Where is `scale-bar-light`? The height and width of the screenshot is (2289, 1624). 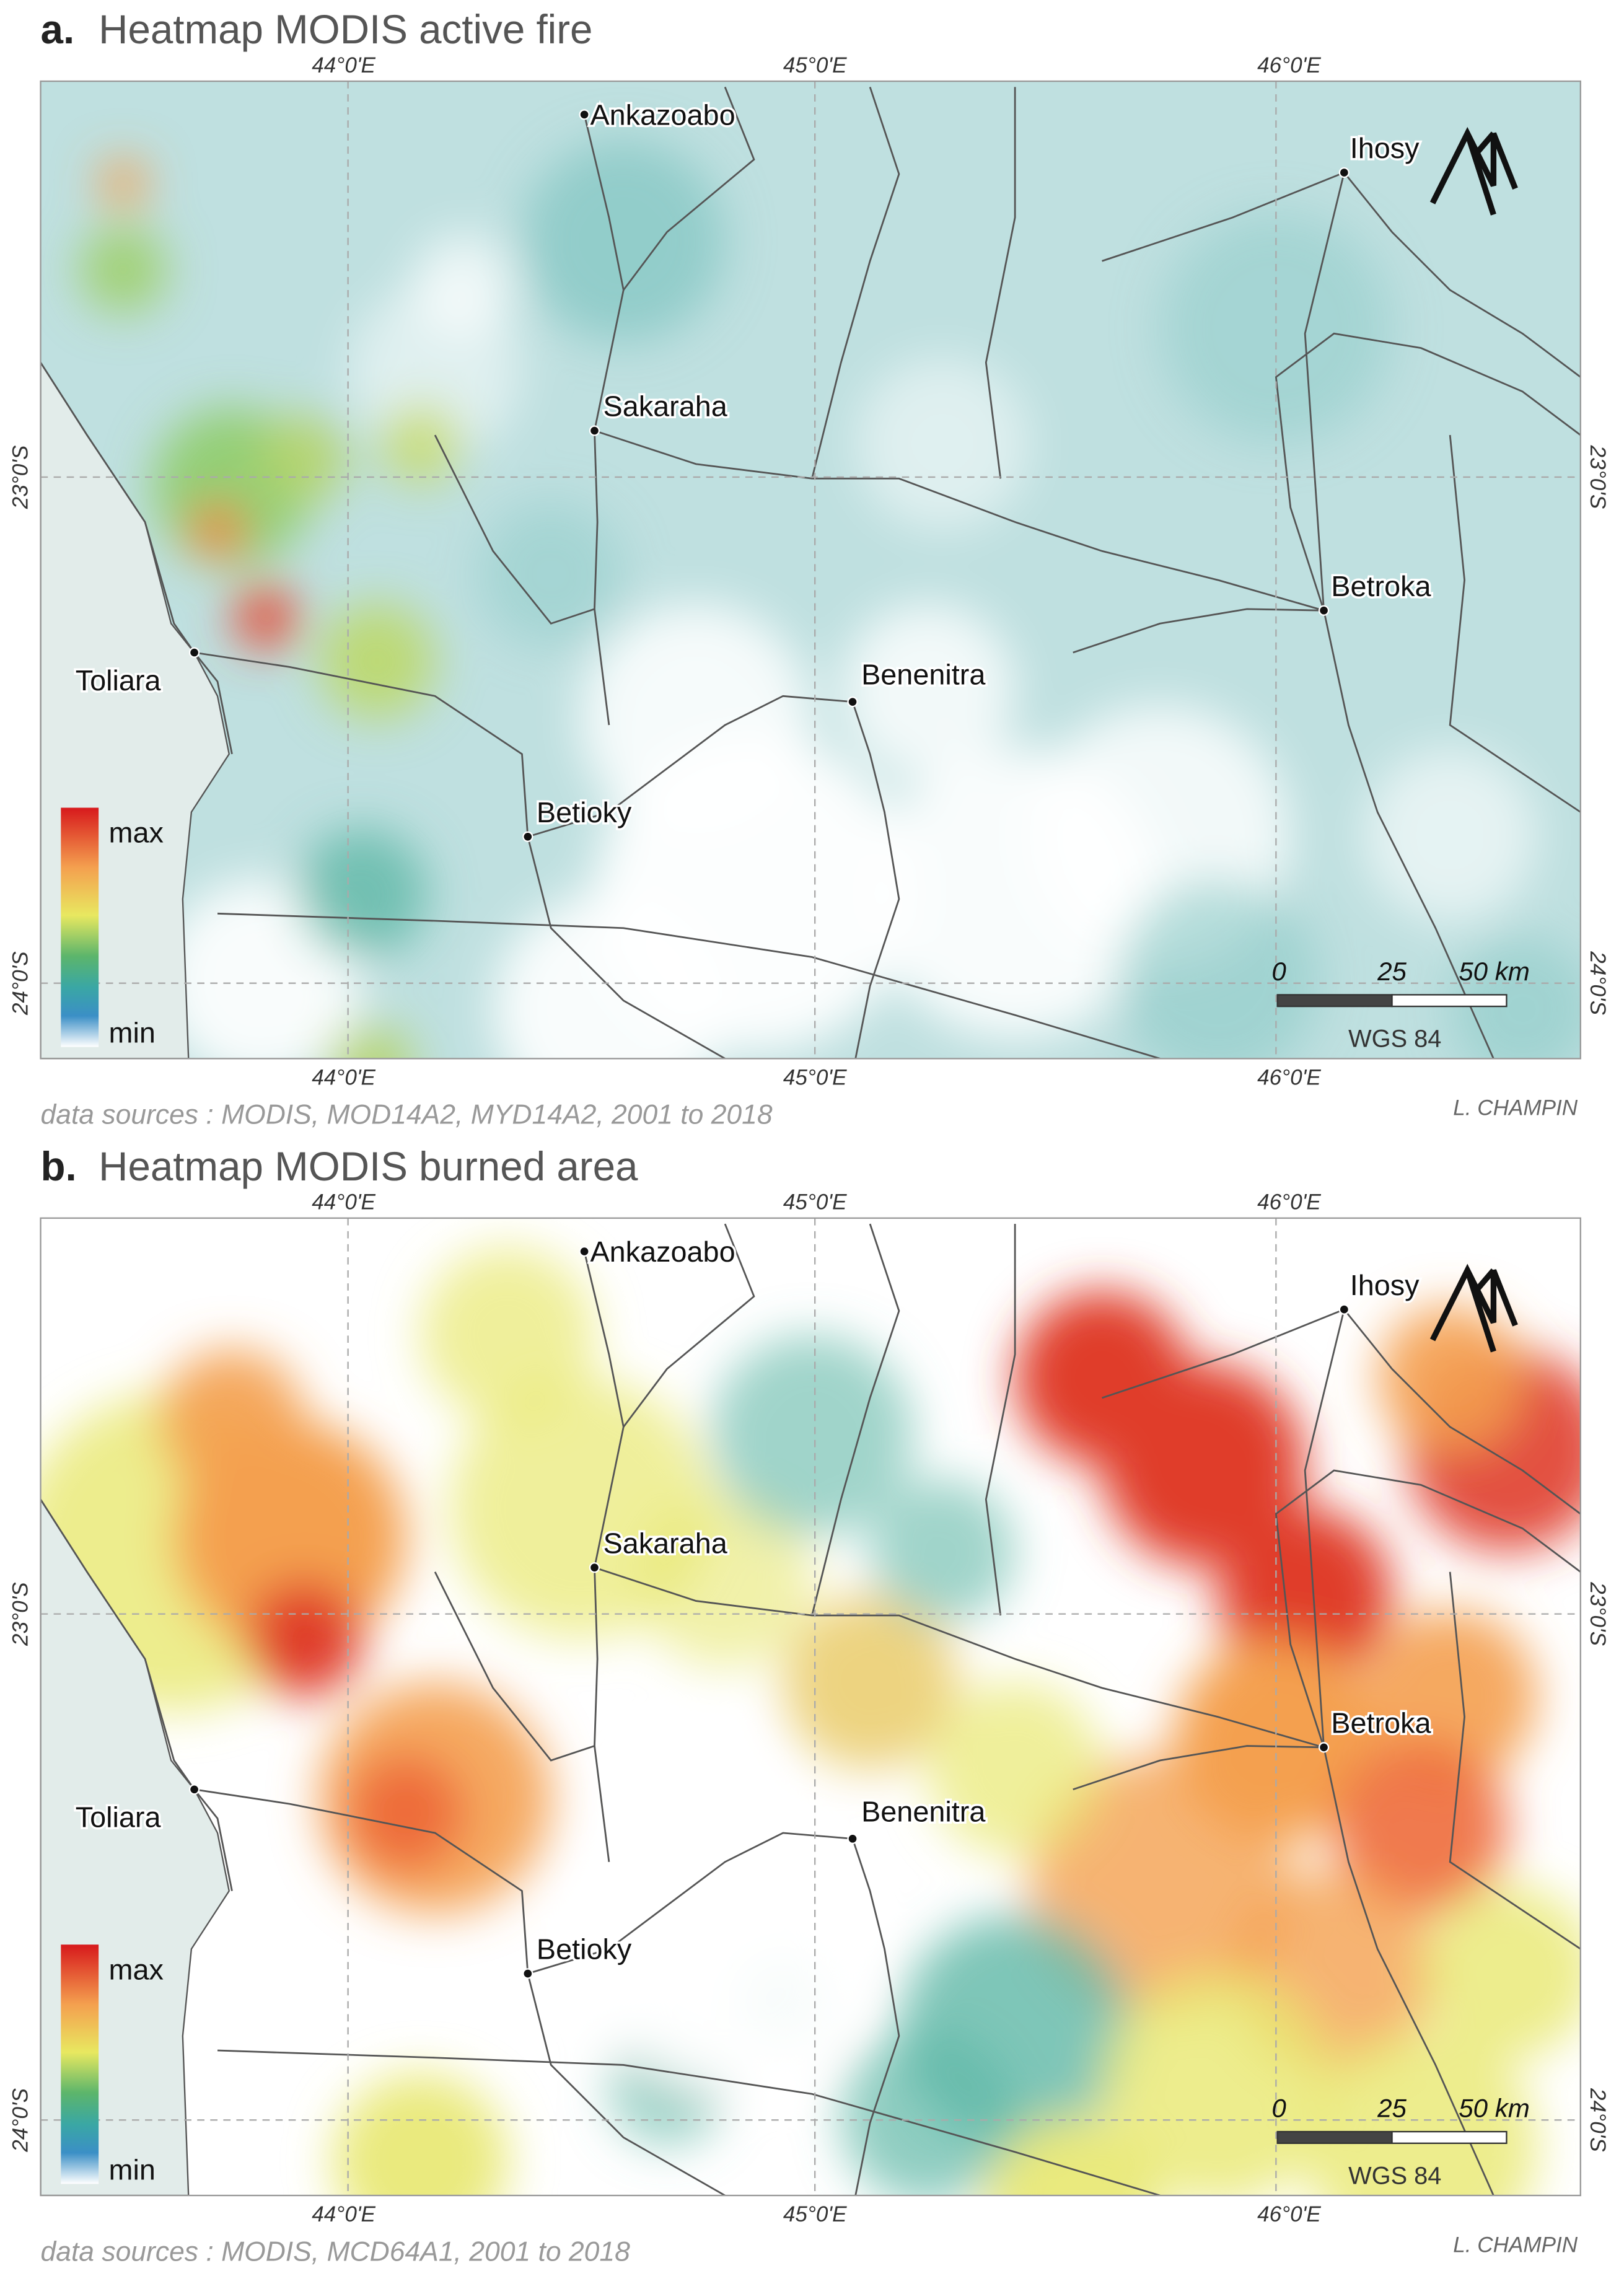
scale-bar-light is located at coordinates (1449, 1001).